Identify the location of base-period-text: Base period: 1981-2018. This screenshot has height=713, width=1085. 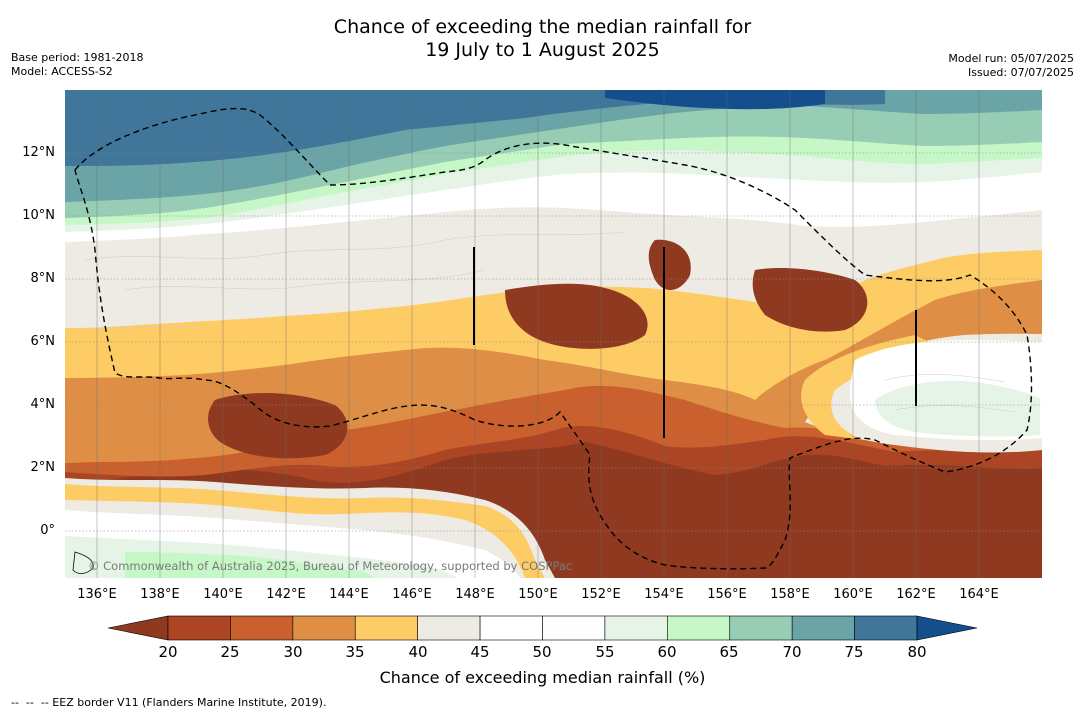
(77, 57).